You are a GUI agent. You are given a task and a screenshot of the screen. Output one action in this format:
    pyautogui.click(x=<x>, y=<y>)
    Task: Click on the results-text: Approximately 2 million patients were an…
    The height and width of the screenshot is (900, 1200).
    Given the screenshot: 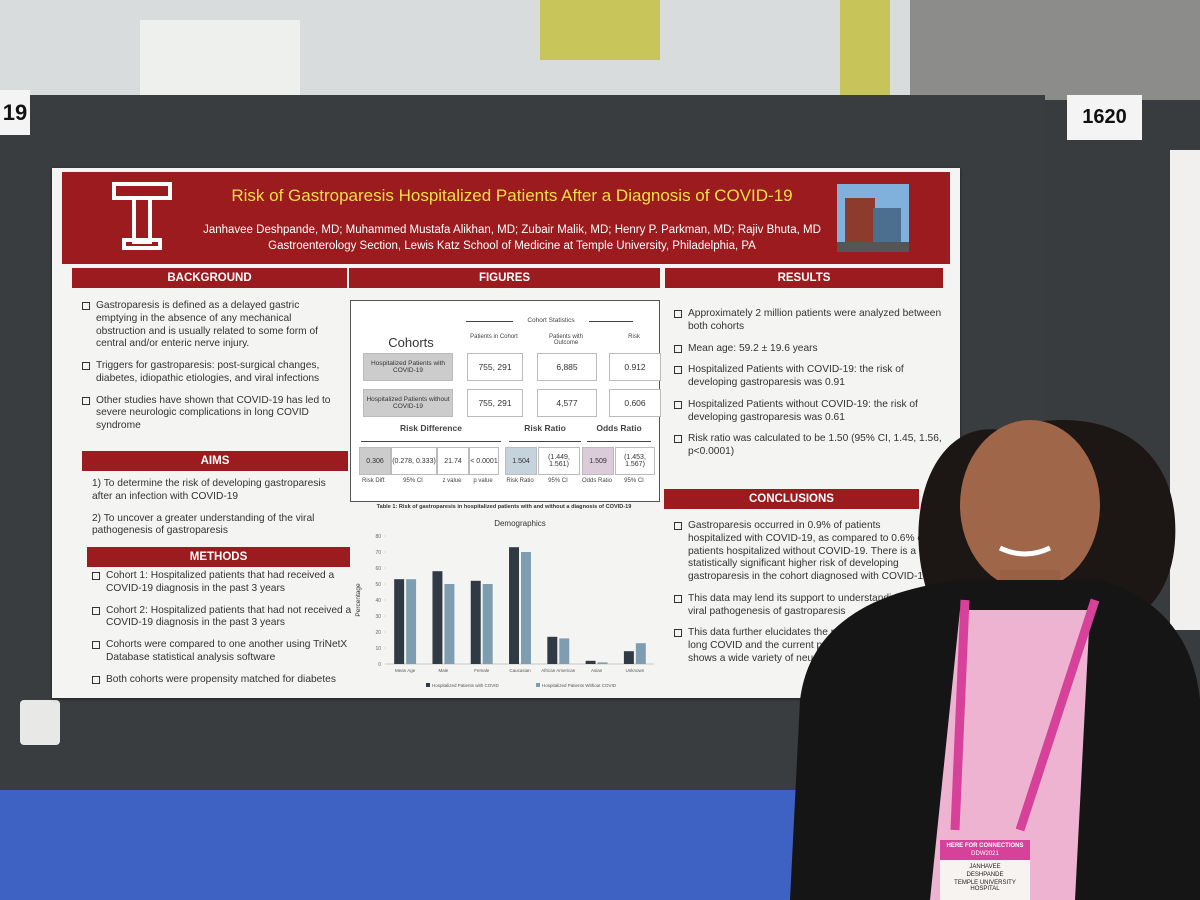 What is the action you would take?
    pyautogui.click(x=808, y=388)
    